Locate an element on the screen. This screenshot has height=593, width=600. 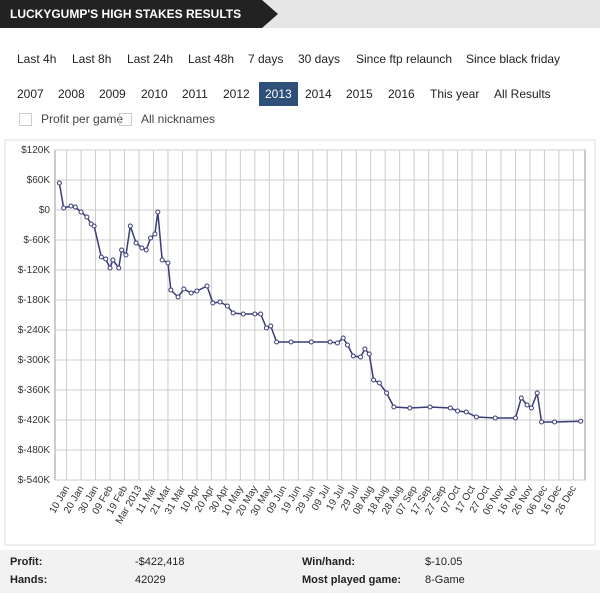
y-tick-label: $-240K is located at coordinates (34, 330).